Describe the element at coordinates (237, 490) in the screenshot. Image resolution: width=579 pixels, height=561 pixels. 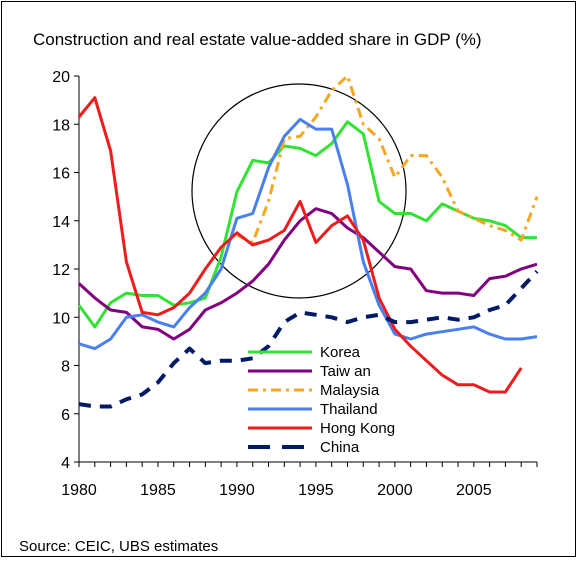
I see `x-tick-label: 1990` at that location.